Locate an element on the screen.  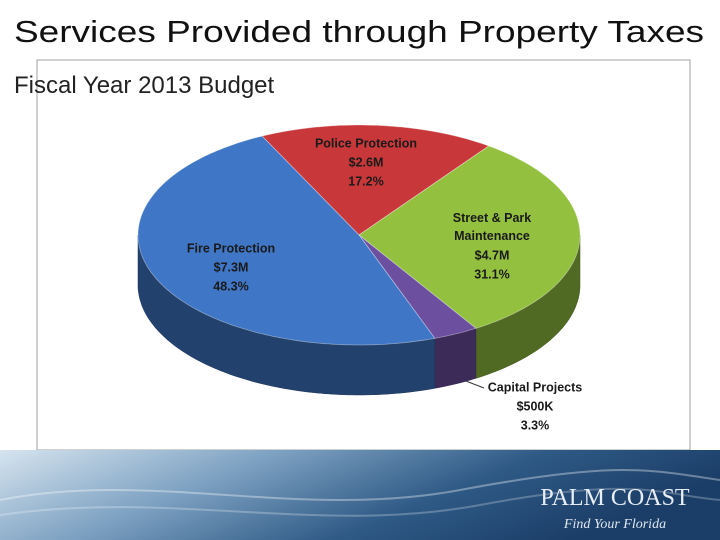
value-label: 17.2% is located at coordinates (365, 181).